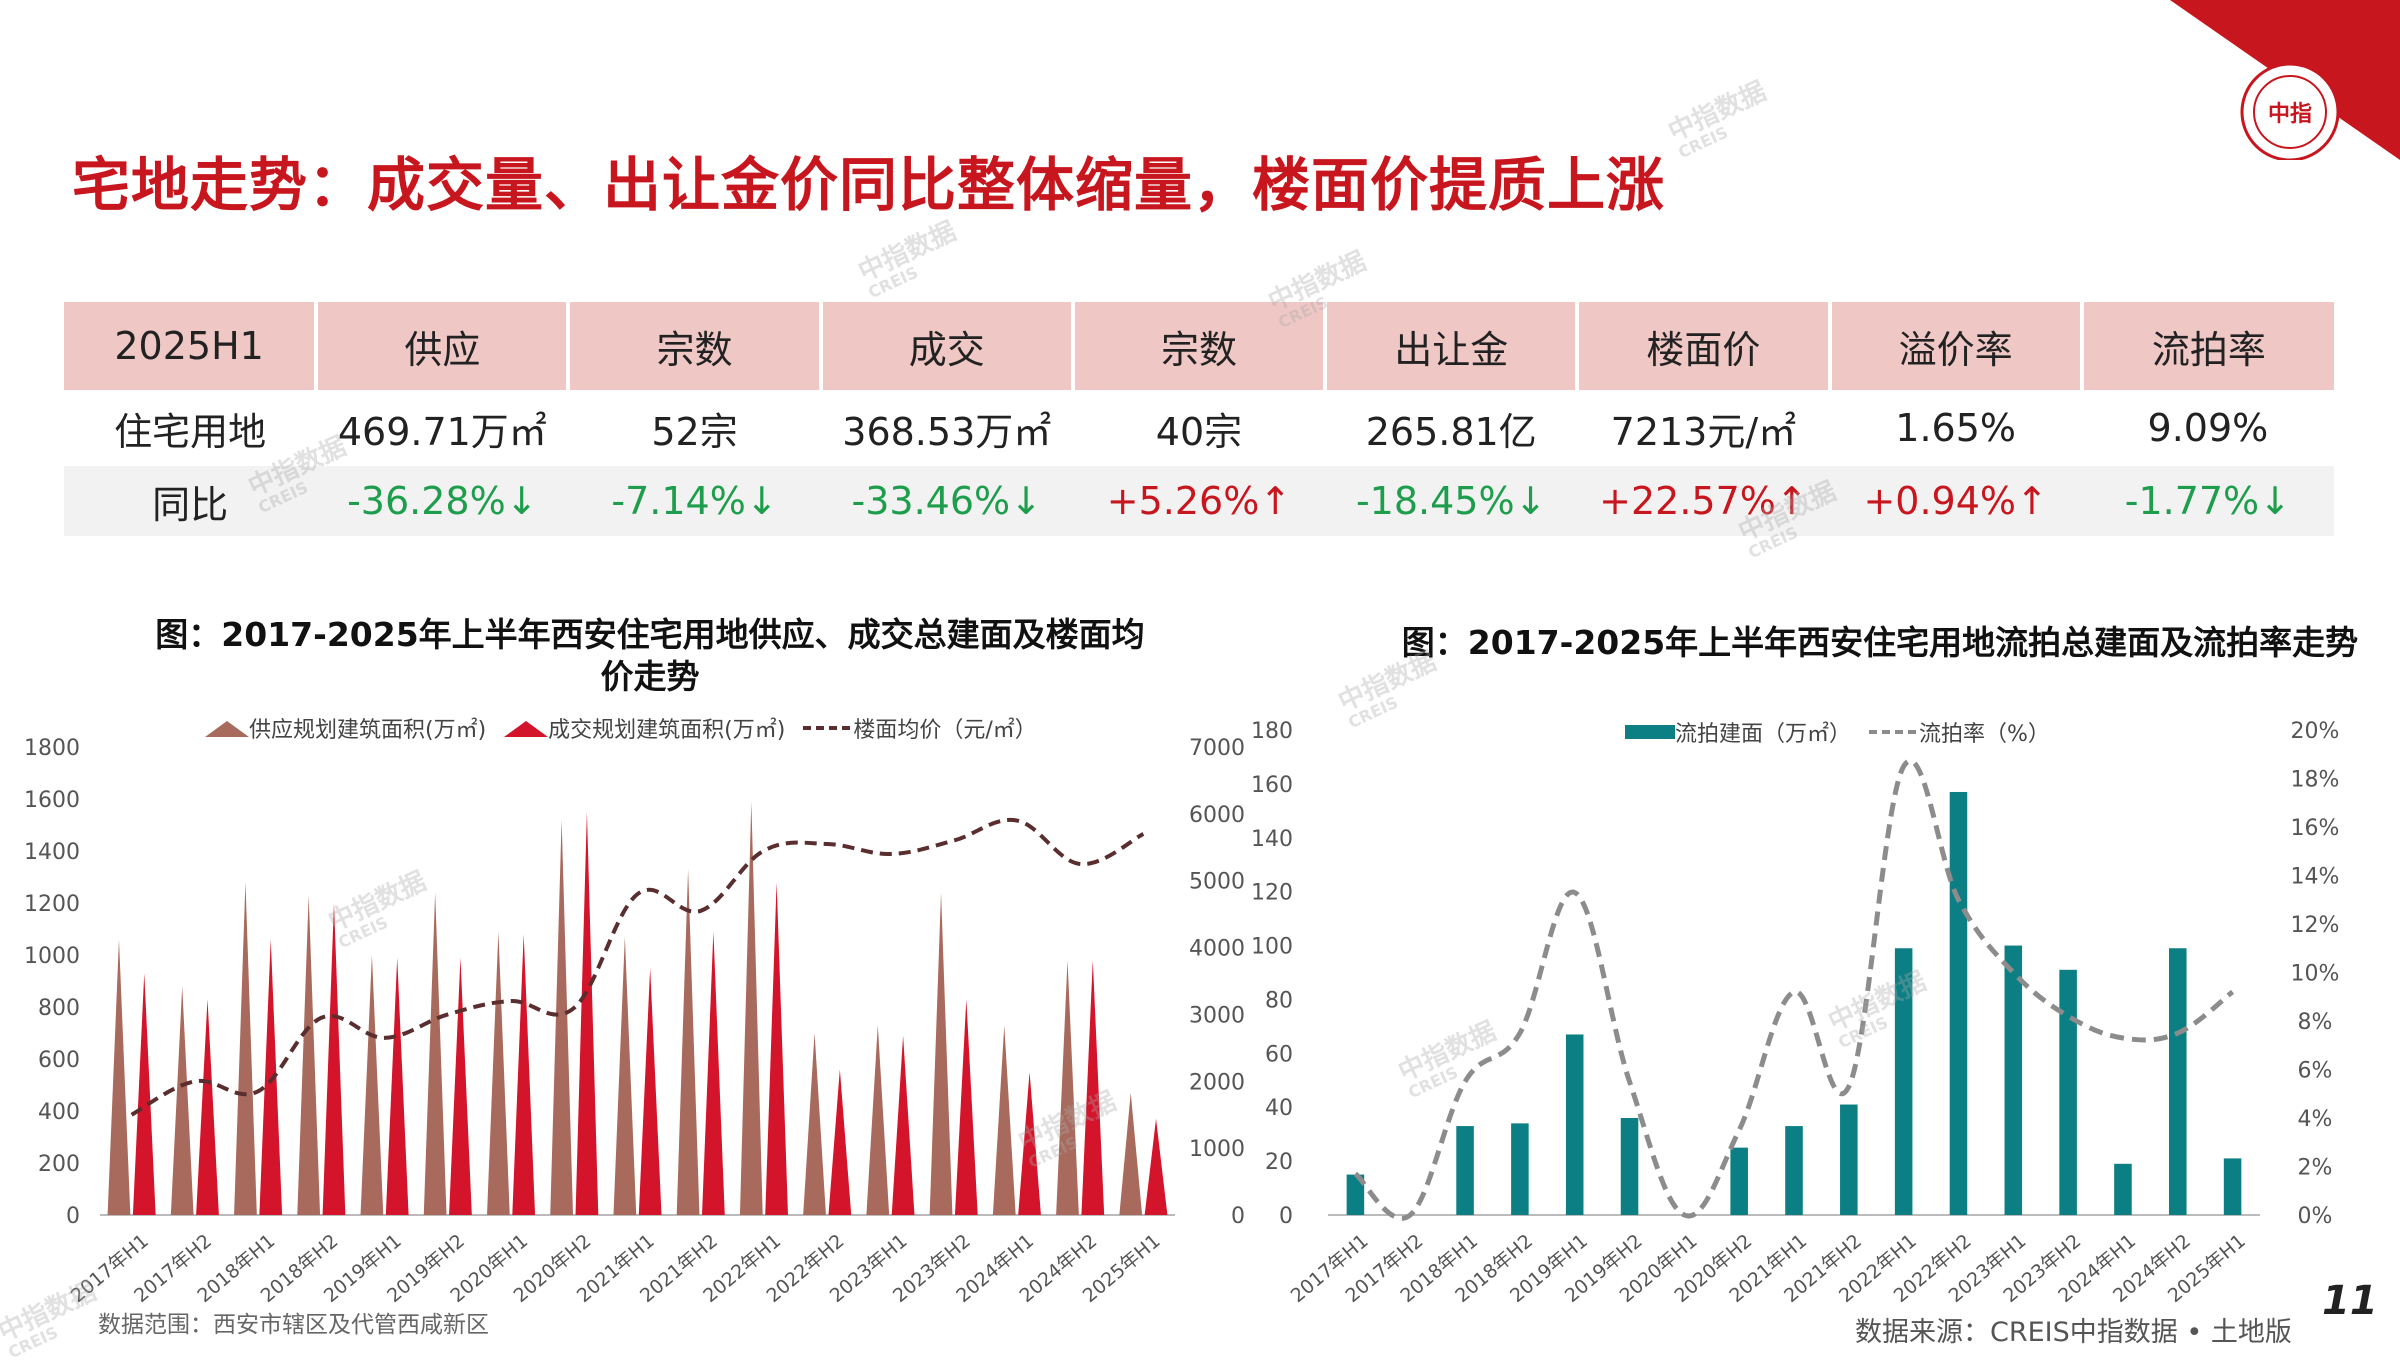 The width and height of the screenshot is (2400, 1364). What do you see at coordinates (1984, 734) in the screenshot?
I see `legend-label: 流拍率（%）` at bounding box center [1984, 734].